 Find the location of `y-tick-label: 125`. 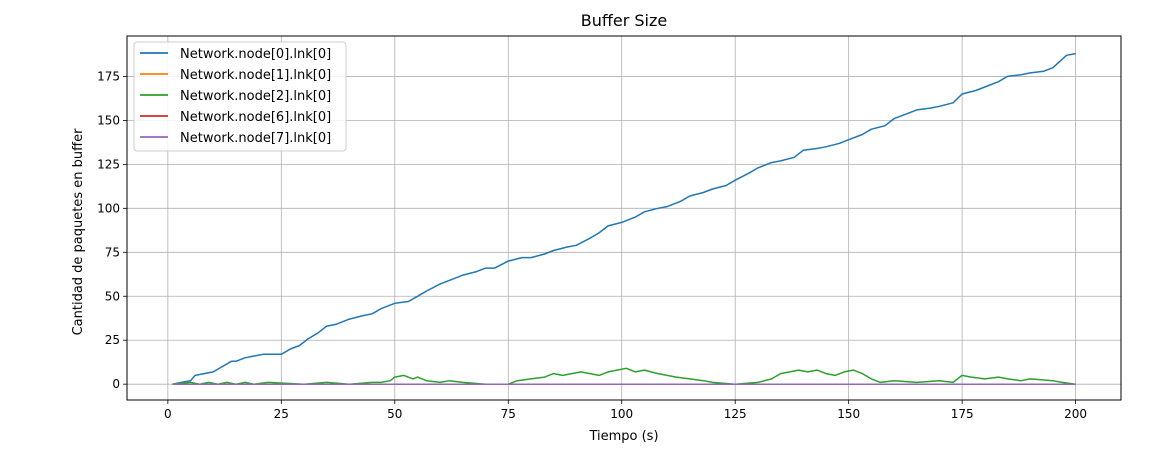

y-tick-label: 125 is located at coordinates (108, 164).